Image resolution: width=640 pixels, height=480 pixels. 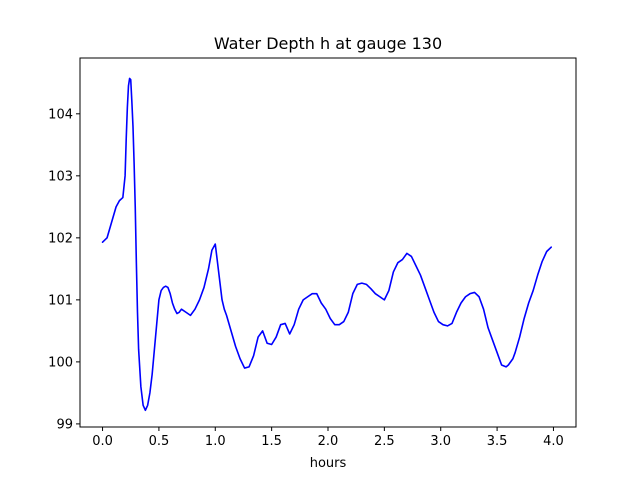 I want to click on x-tick-label: 0.0, so click(x=102, y=441).